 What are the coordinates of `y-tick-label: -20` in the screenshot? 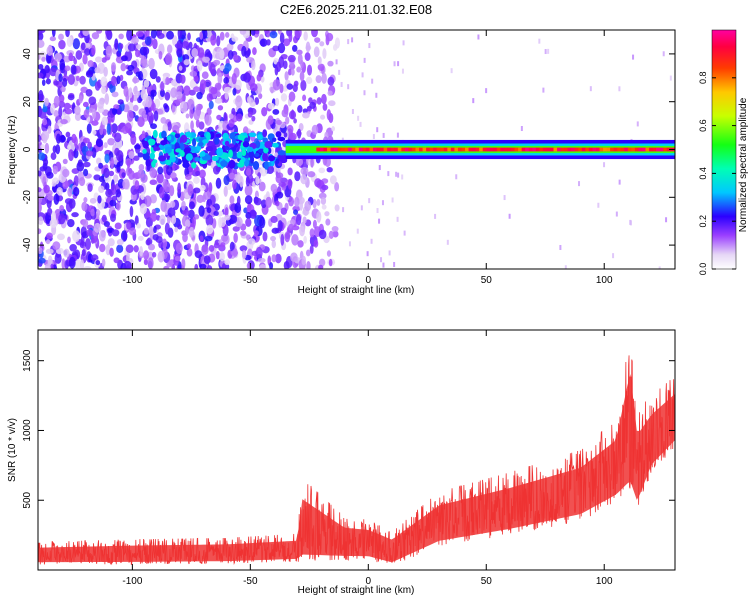 It's located at (27, 197).